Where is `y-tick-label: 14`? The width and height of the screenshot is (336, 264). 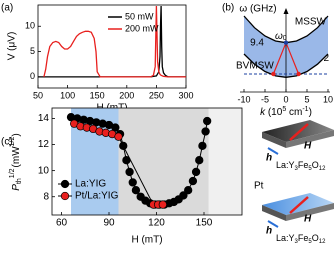
y-tick-label: 14 is located at coordinates (44, 118).